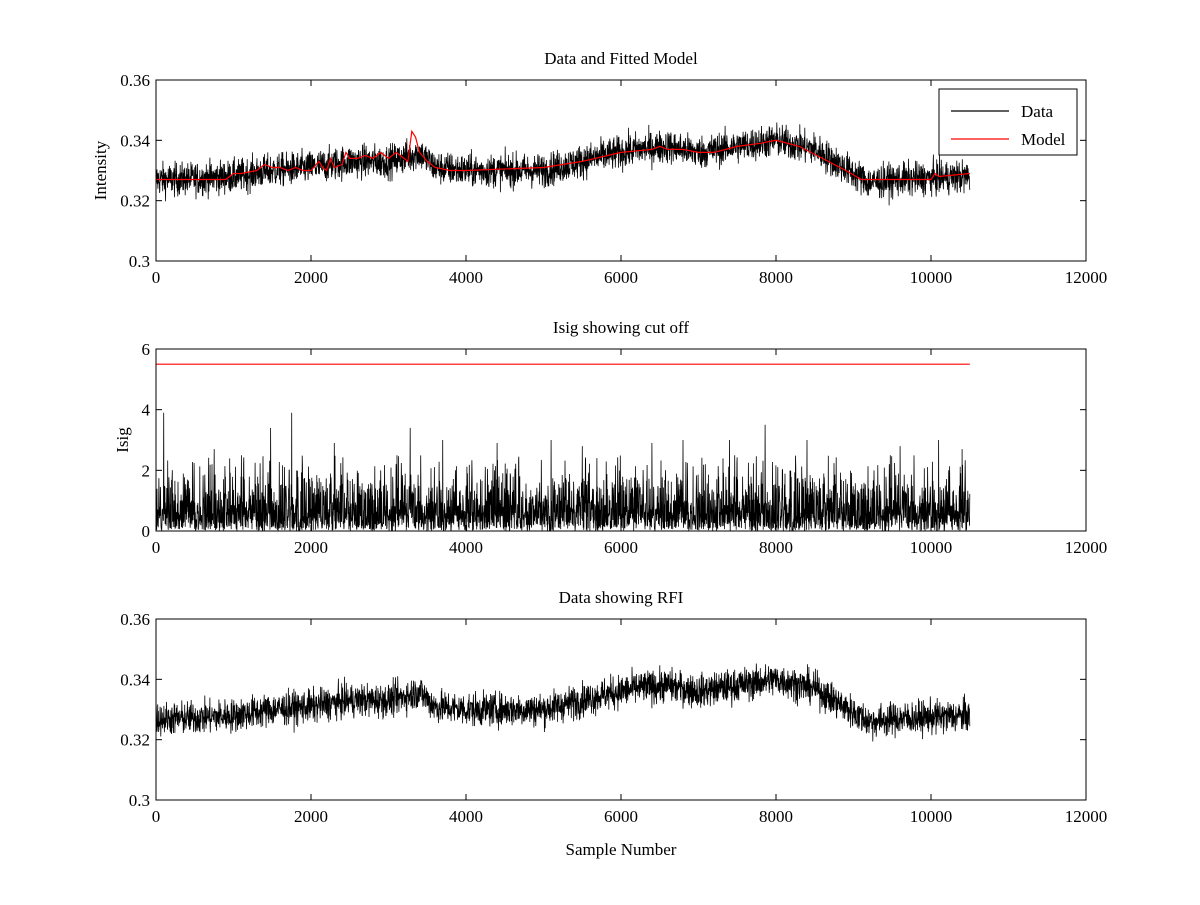 This screenshot has width=1200, height=905. I want to click on y-tick-label: 4, so click(146, 410).